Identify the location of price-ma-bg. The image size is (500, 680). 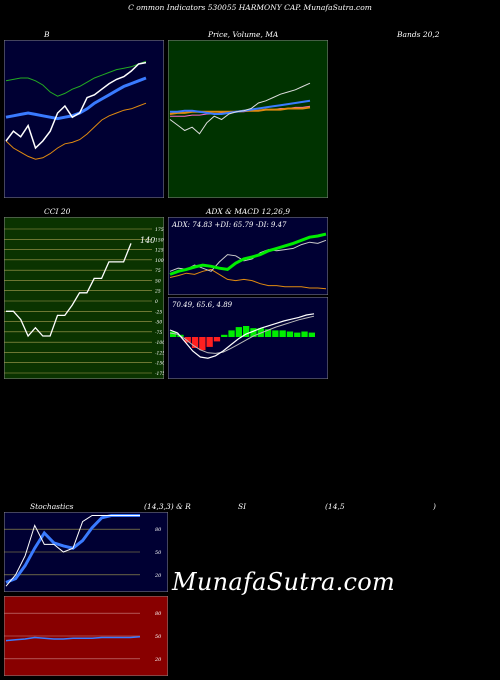
(248, 119).